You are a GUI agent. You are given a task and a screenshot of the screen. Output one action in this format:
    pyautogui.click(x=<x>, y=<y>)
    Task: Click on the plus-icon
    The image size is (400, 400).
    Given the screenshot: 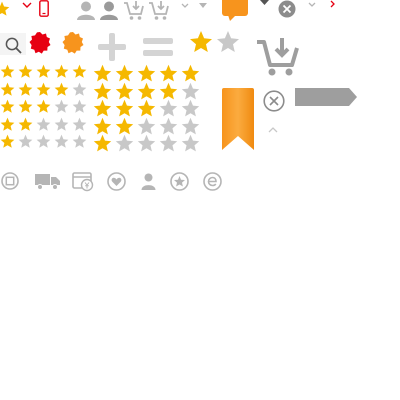 What is the action you would take?
    pyautogui.click(x=112, y=47)
    